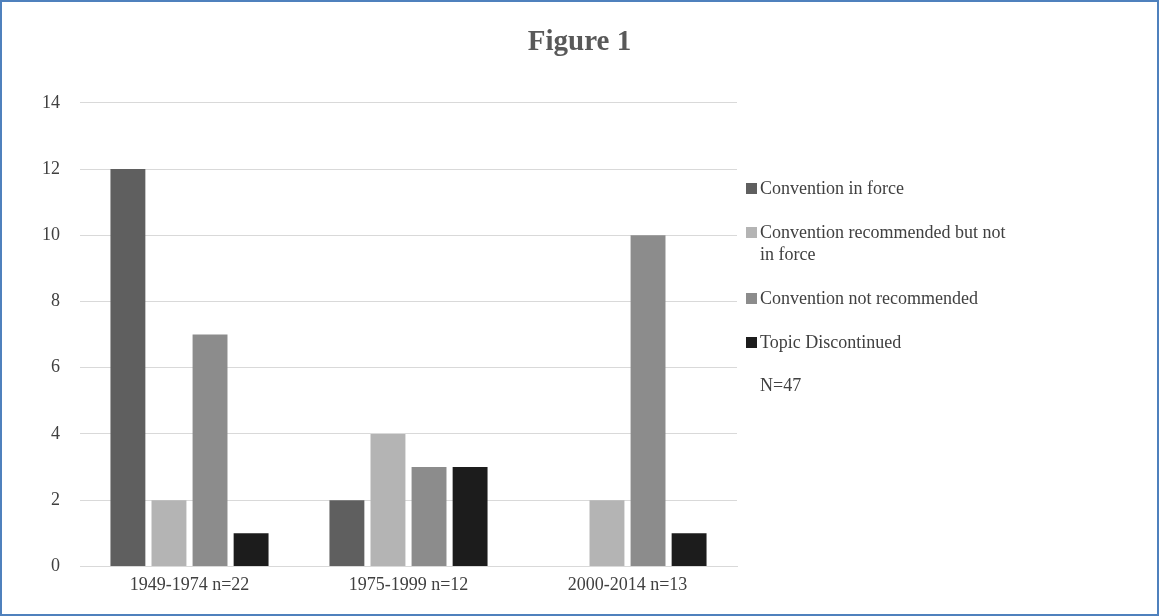  I want to click on x-tick-label: 1949-1974 n=22, so click(189, 583).